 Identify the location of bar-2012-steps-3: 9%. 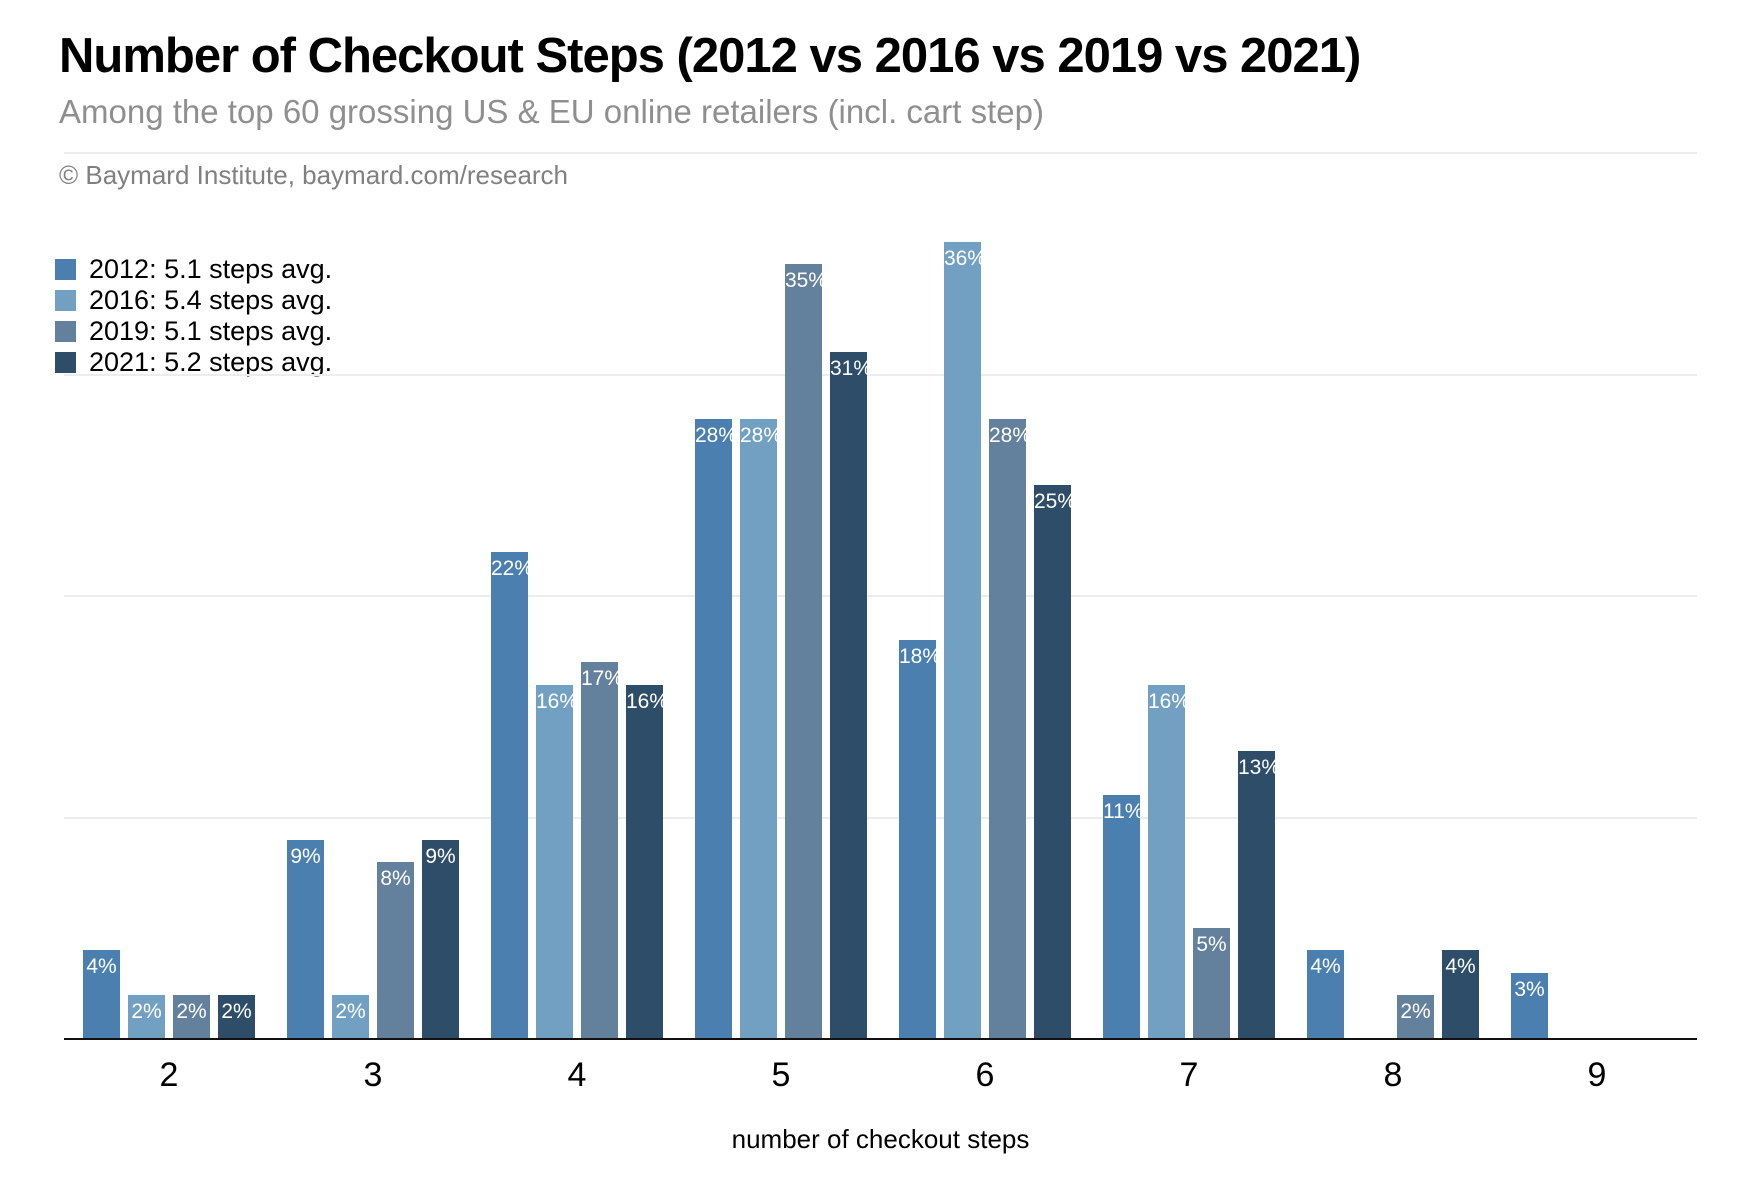
(305, 939).